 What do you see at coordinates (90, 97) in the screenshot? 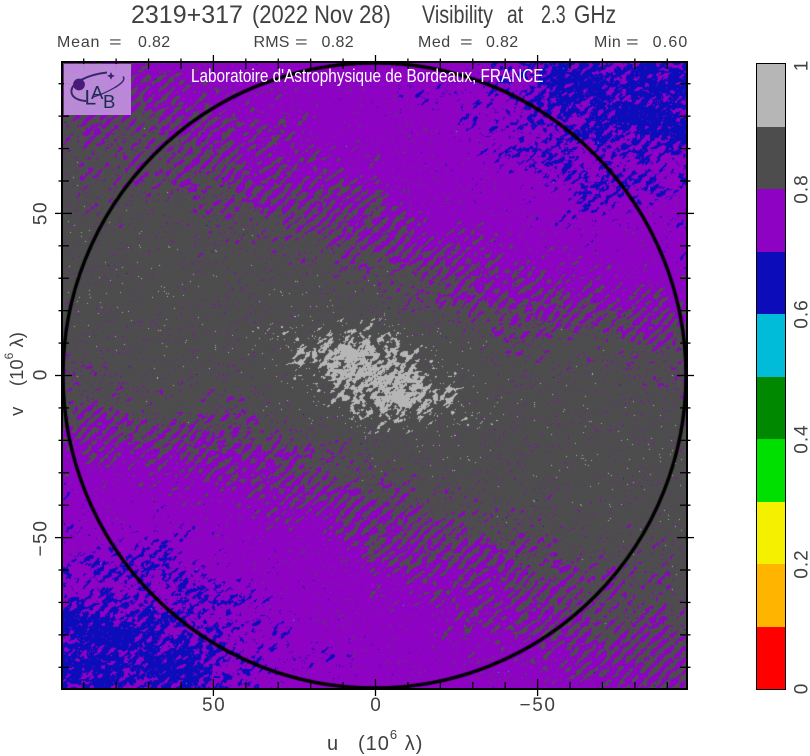
I see `svg-text: L` at bounding box center [90, 97].